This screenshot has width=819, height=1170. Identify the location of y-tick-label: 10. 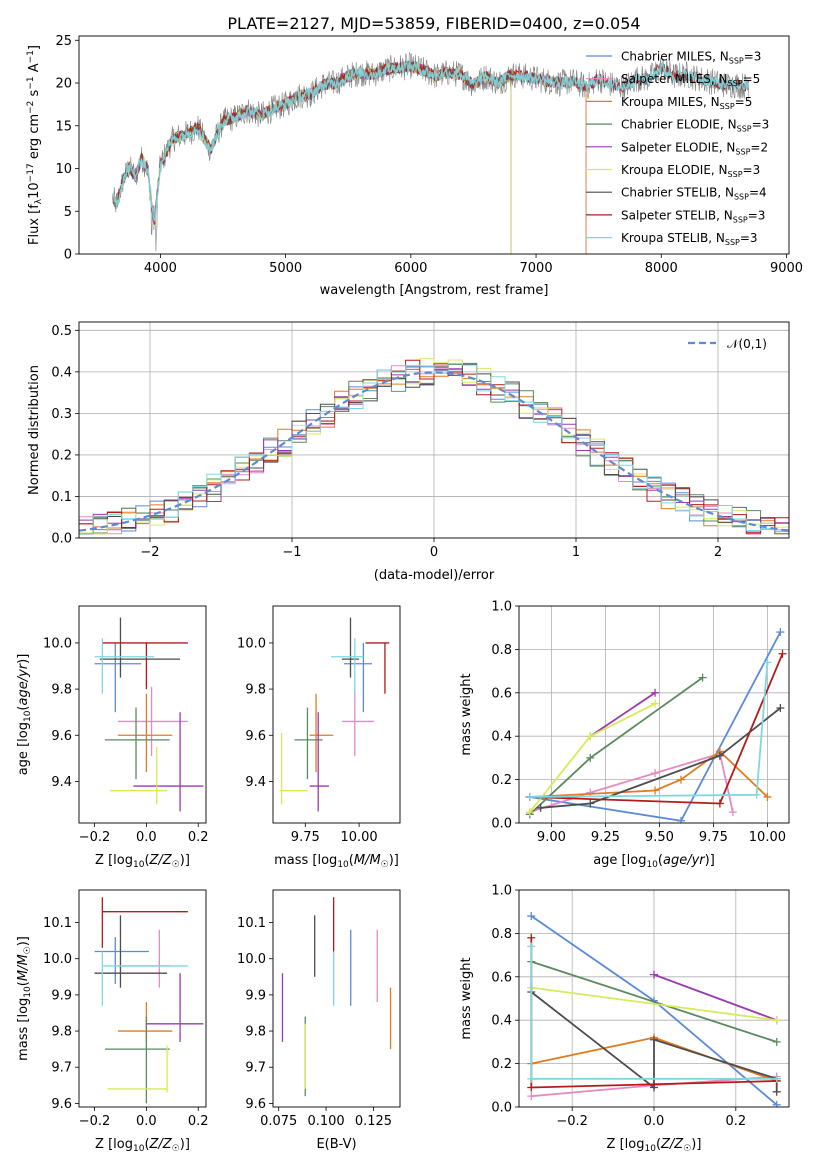
(63, 169).